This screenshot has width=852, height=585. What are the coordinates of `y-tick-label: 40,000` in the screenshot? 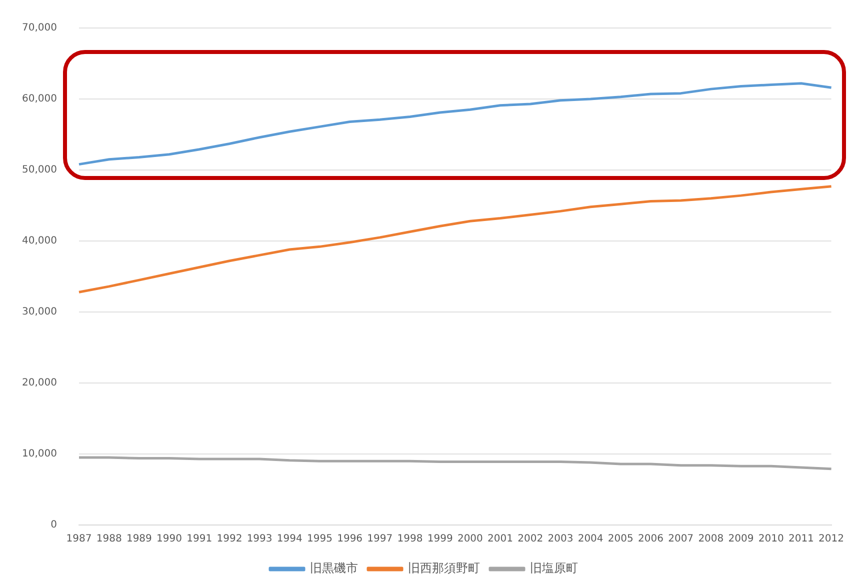 It's located at (39, 241).